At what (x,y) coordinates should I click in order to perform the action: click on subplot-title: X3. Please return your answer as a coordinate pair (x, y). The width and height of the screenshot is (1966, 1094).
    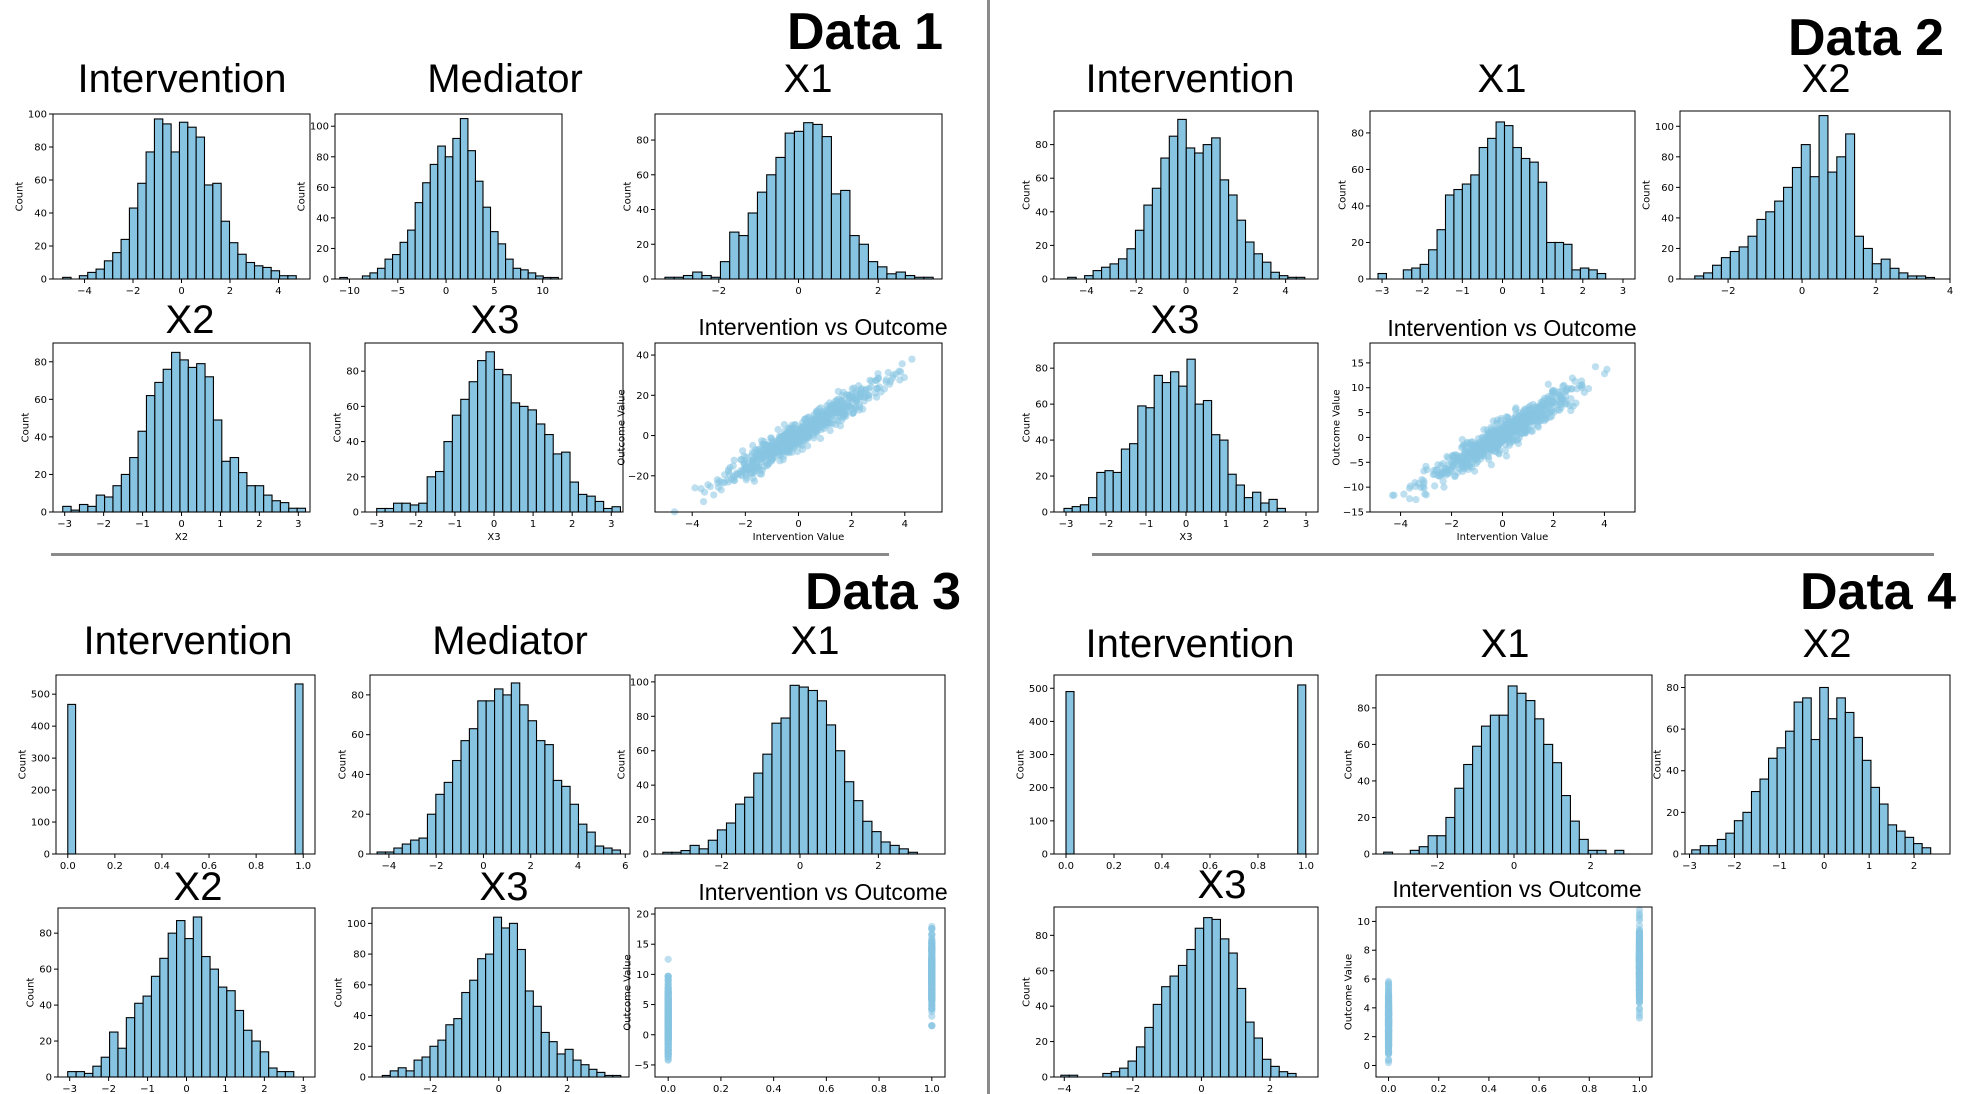
    Looking at the image, I should click on (495, 320).